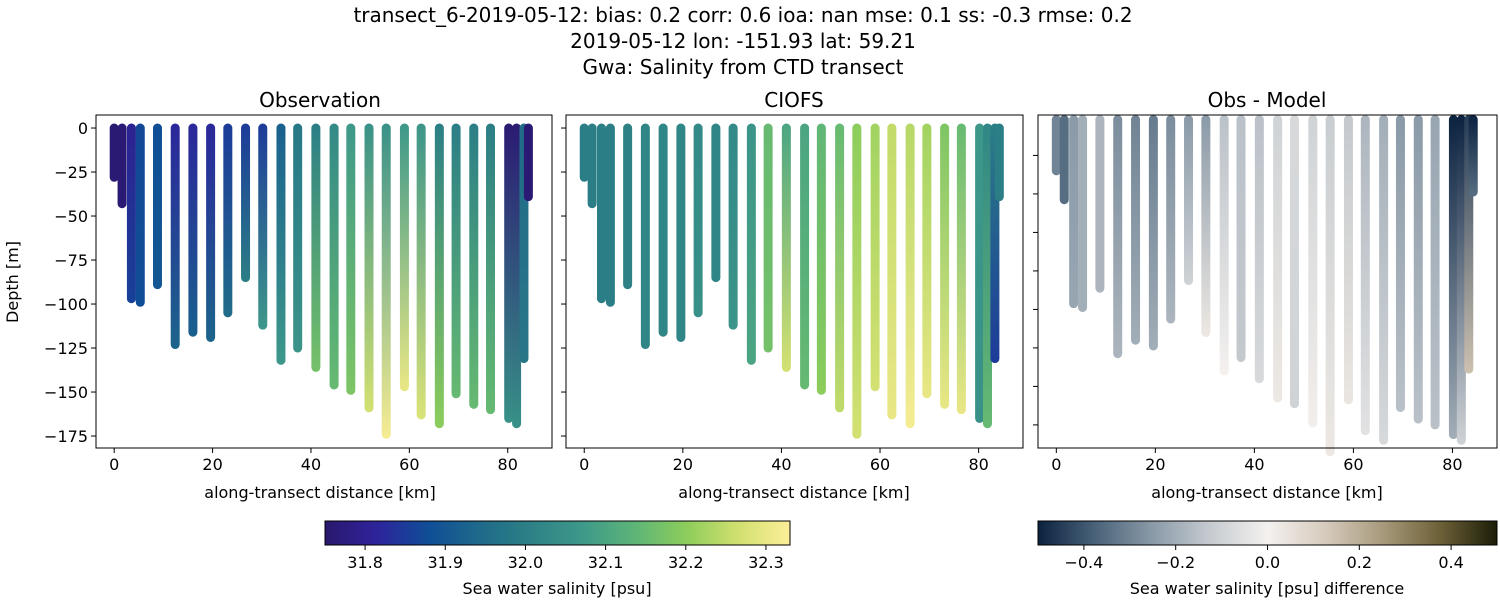  What do you see at coordinates (12, 282) in the screenshot?
I see `y-axis-label: Depth [m]` at bounding box center [12, 282].